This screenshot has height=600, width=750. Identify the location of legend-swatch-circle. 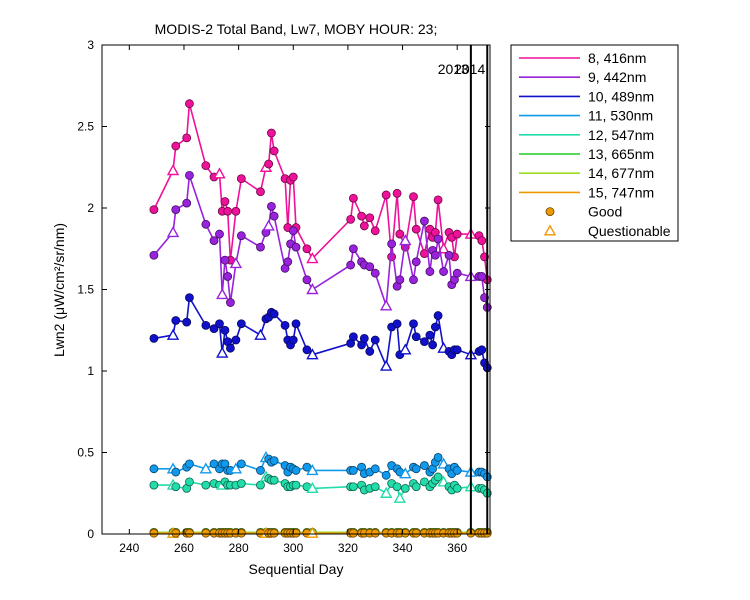
(550, 212).